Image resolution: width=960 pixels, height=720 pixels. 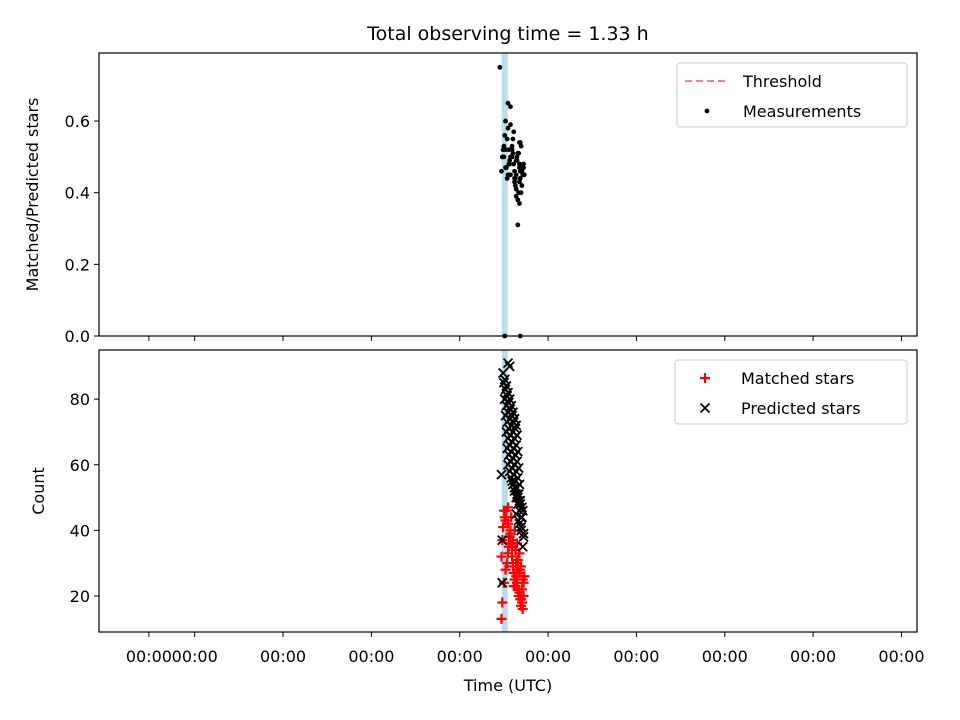 I want to click on bottom-legend: Matched stars Predicted stars, so click(x=791, y=392).